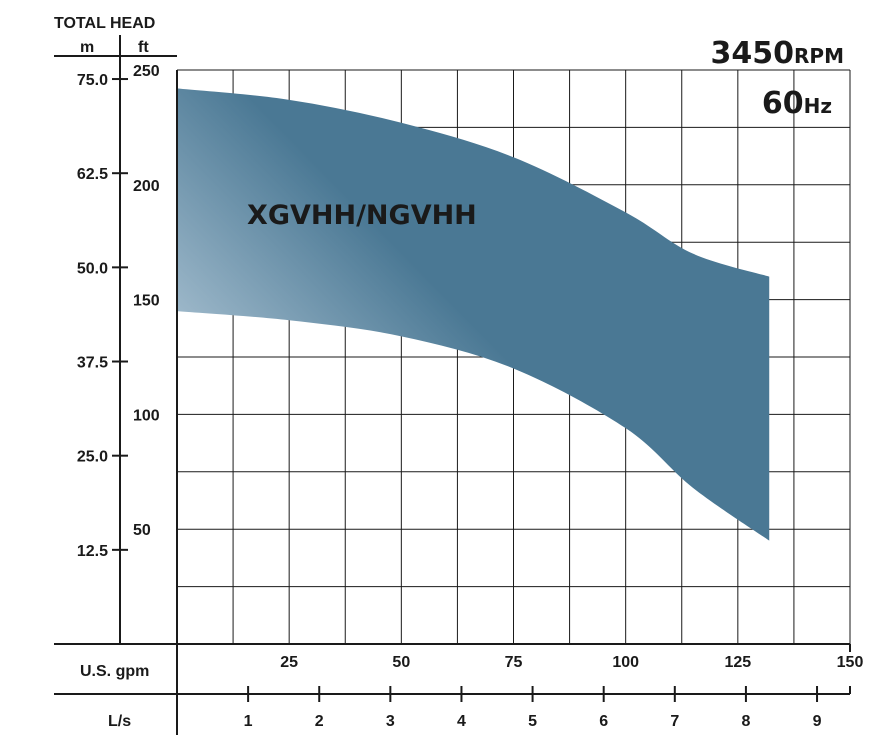 The width and height of the screenshot is (870, 735). I want to click on frequency-value: 60, so click(783, 103).